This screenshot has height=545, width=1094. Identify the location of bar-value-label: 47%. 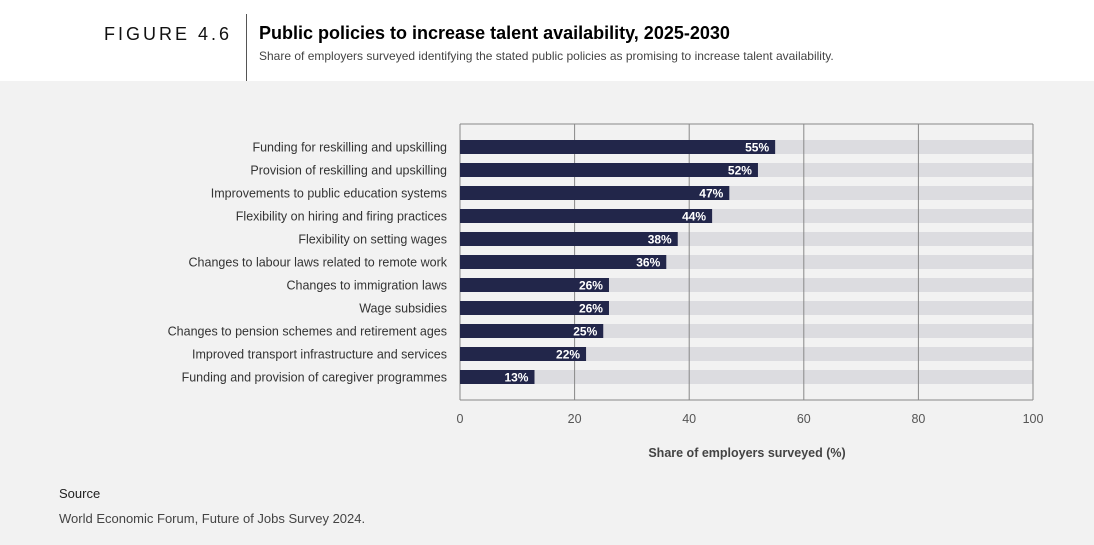
(711, 194).